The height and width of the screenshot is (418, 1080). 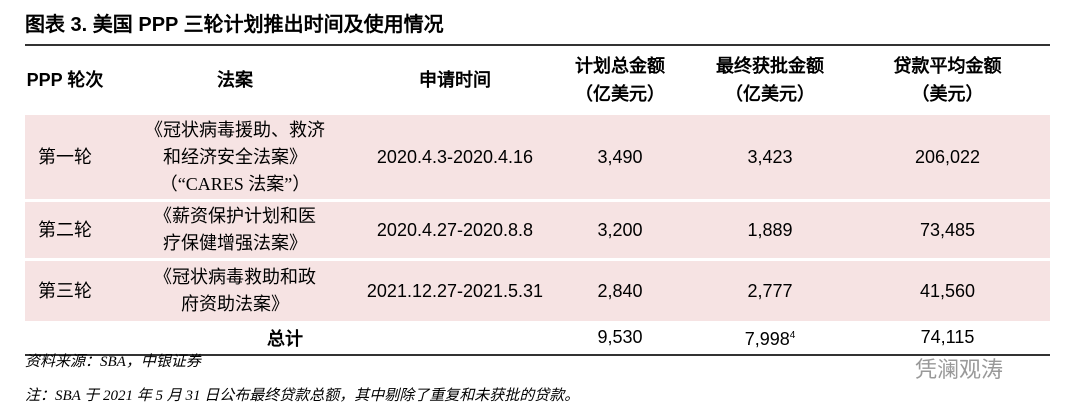 What do you see at coordinates (235, 277) in the screenshot?
I see `cell-text: 《冠状病毒救助和政` at bounding box center [235, 277].